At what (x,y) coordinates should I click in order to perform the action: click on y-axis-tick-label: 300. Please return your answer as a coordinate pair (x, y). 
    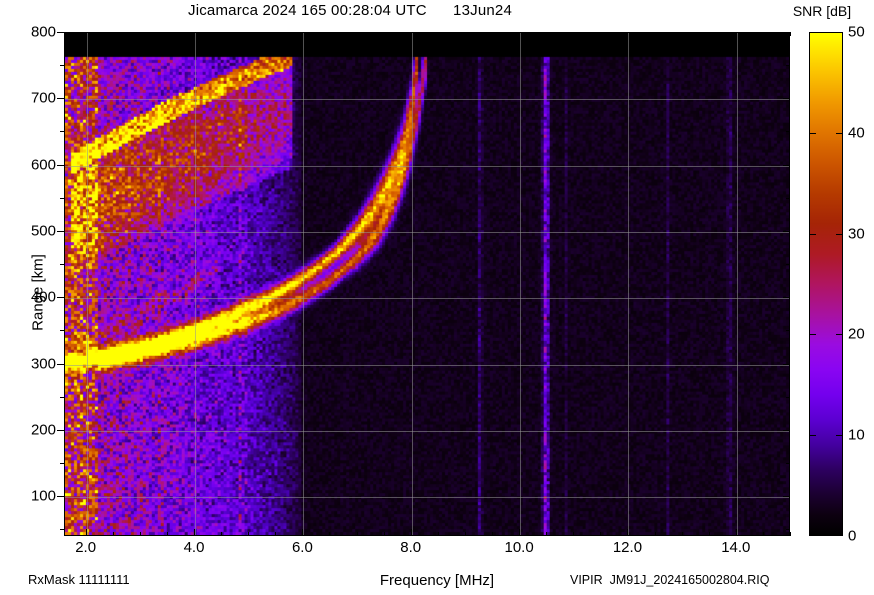
    Looking at the image, I should click on (43, 364).